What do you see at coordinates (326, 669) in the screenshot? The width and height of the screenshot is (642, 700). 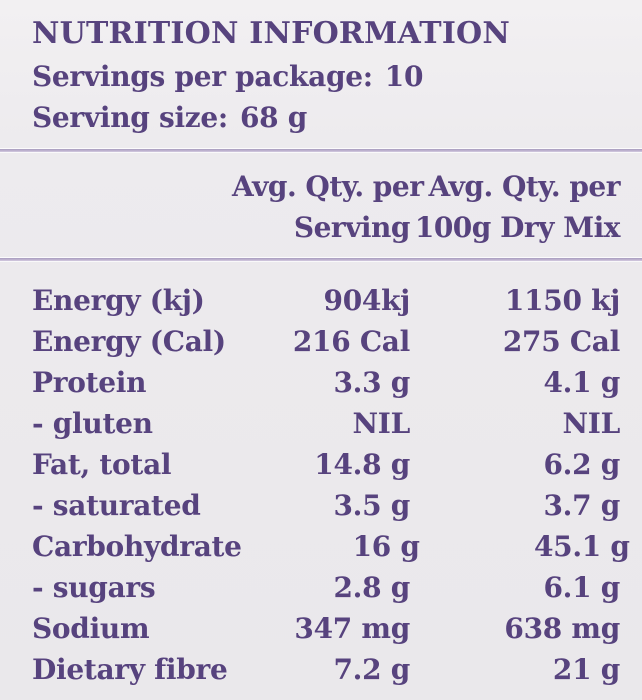 I see `table-row: Dietary fibre 7.2 g 21 g` at bounding box center [326, 669].